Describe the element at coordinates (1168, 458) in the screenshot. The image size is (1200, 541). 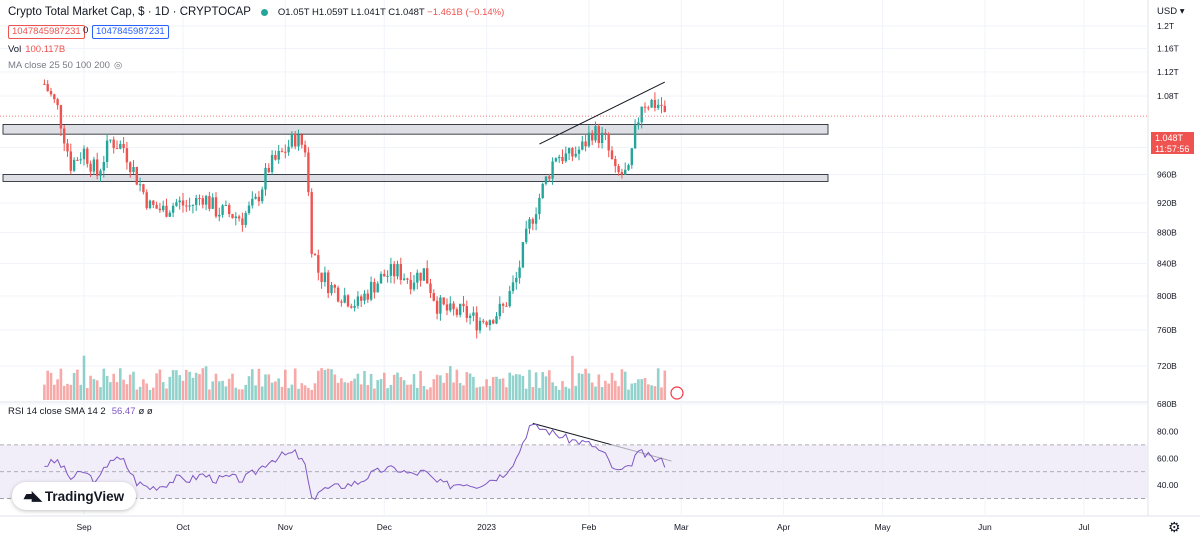
I see `rsi-tick-label: 60.00` at that location.